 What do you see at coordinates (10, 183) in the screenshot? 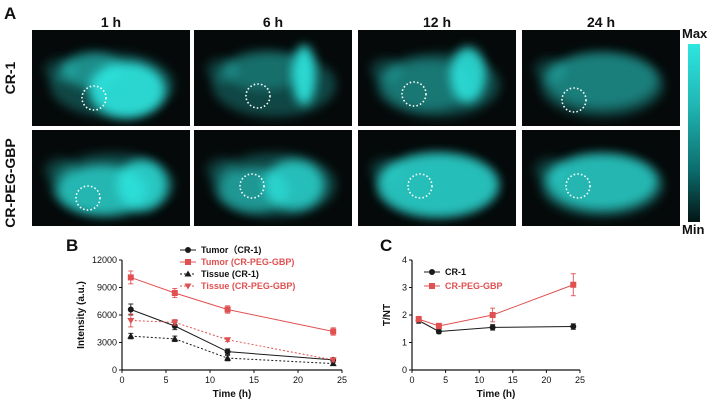
I see `row-label-cr-peg-gbp: CR-PEG-GBP` at bounding box center [10, 183].